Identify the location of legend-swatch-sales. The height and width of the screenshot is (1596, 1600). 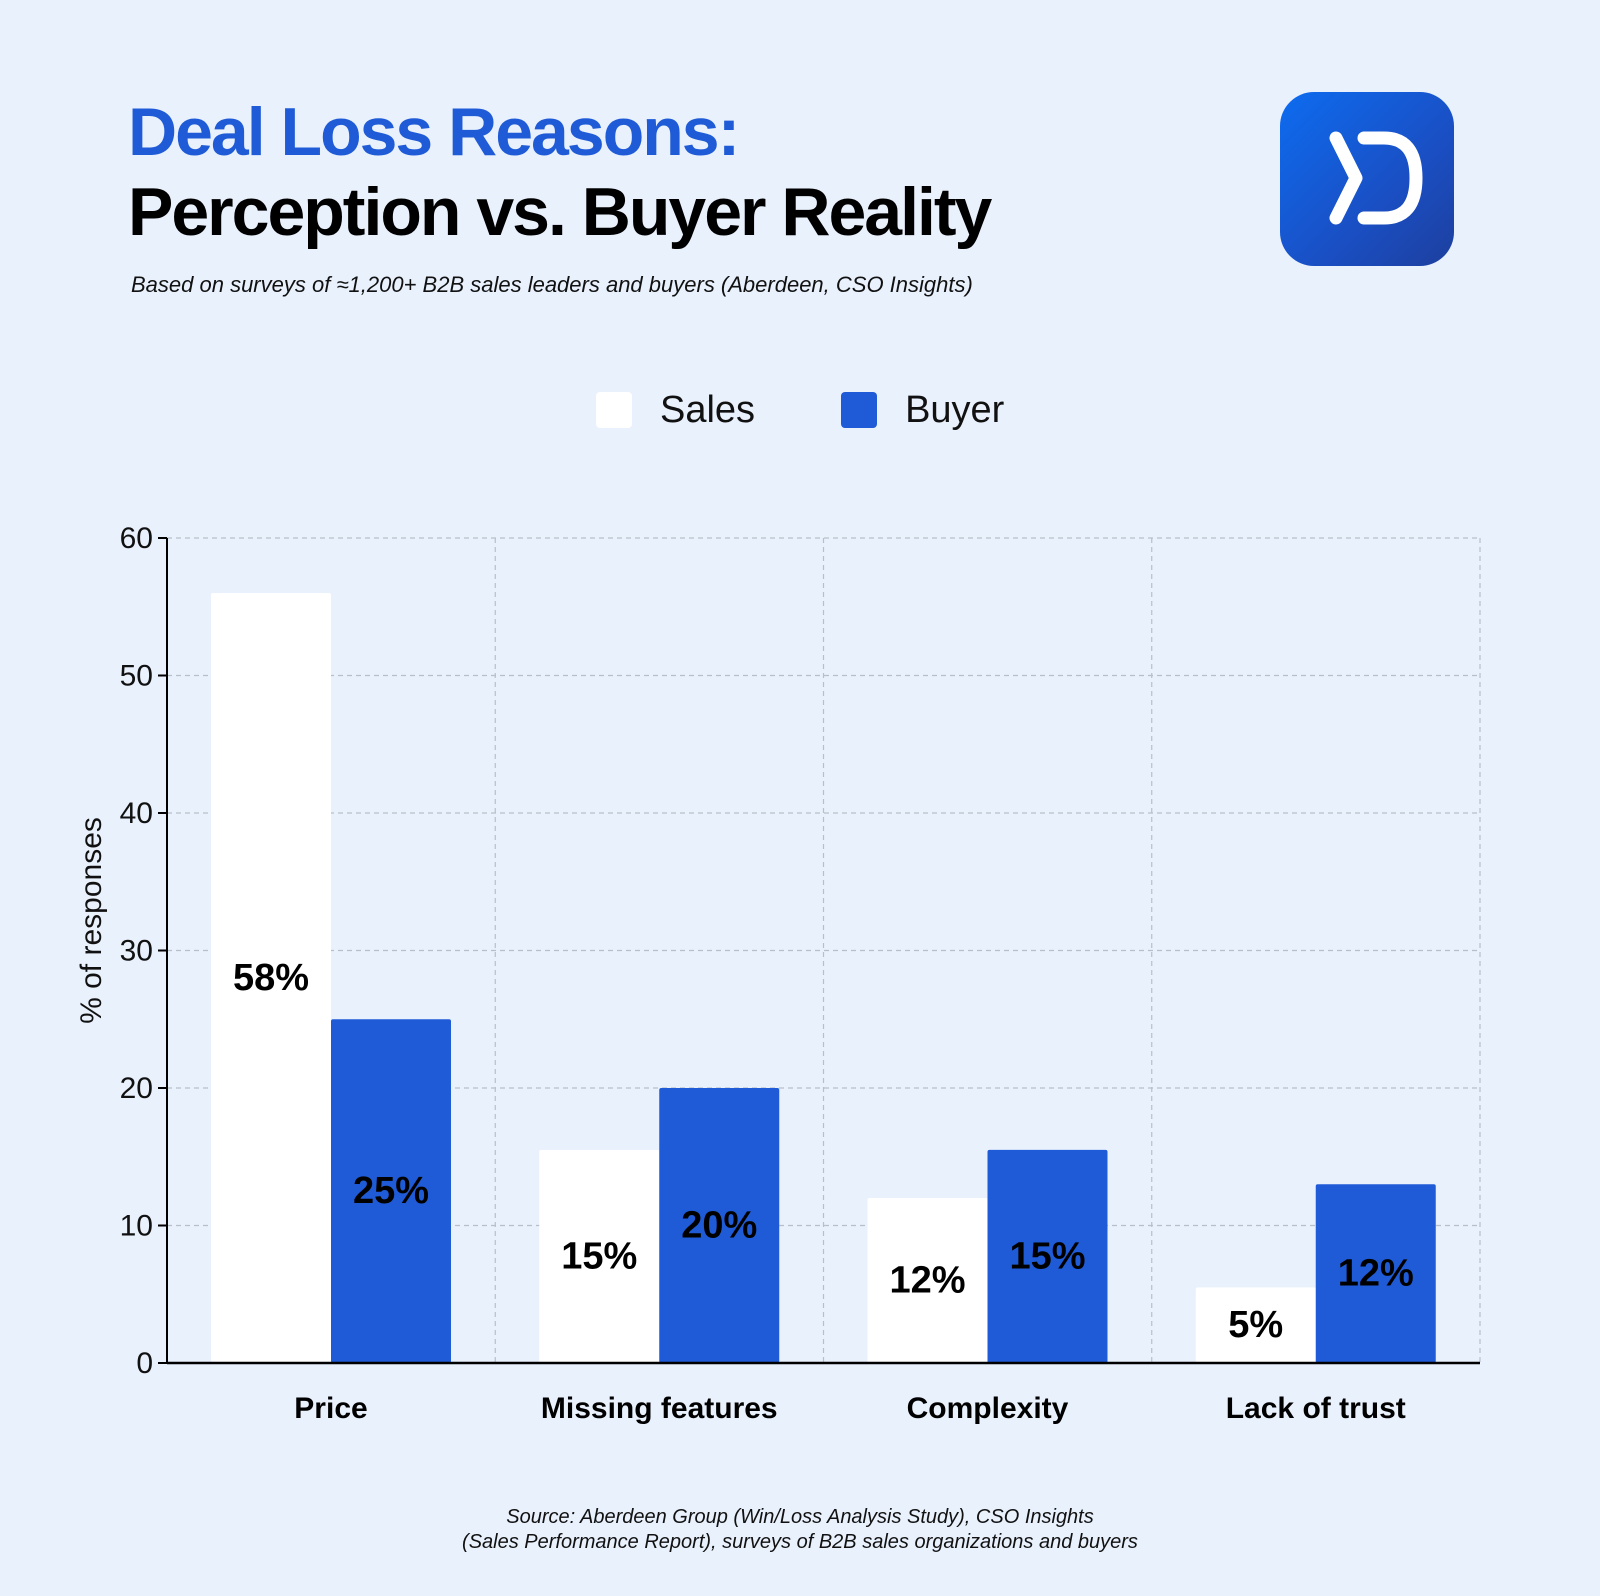
(614, 410).